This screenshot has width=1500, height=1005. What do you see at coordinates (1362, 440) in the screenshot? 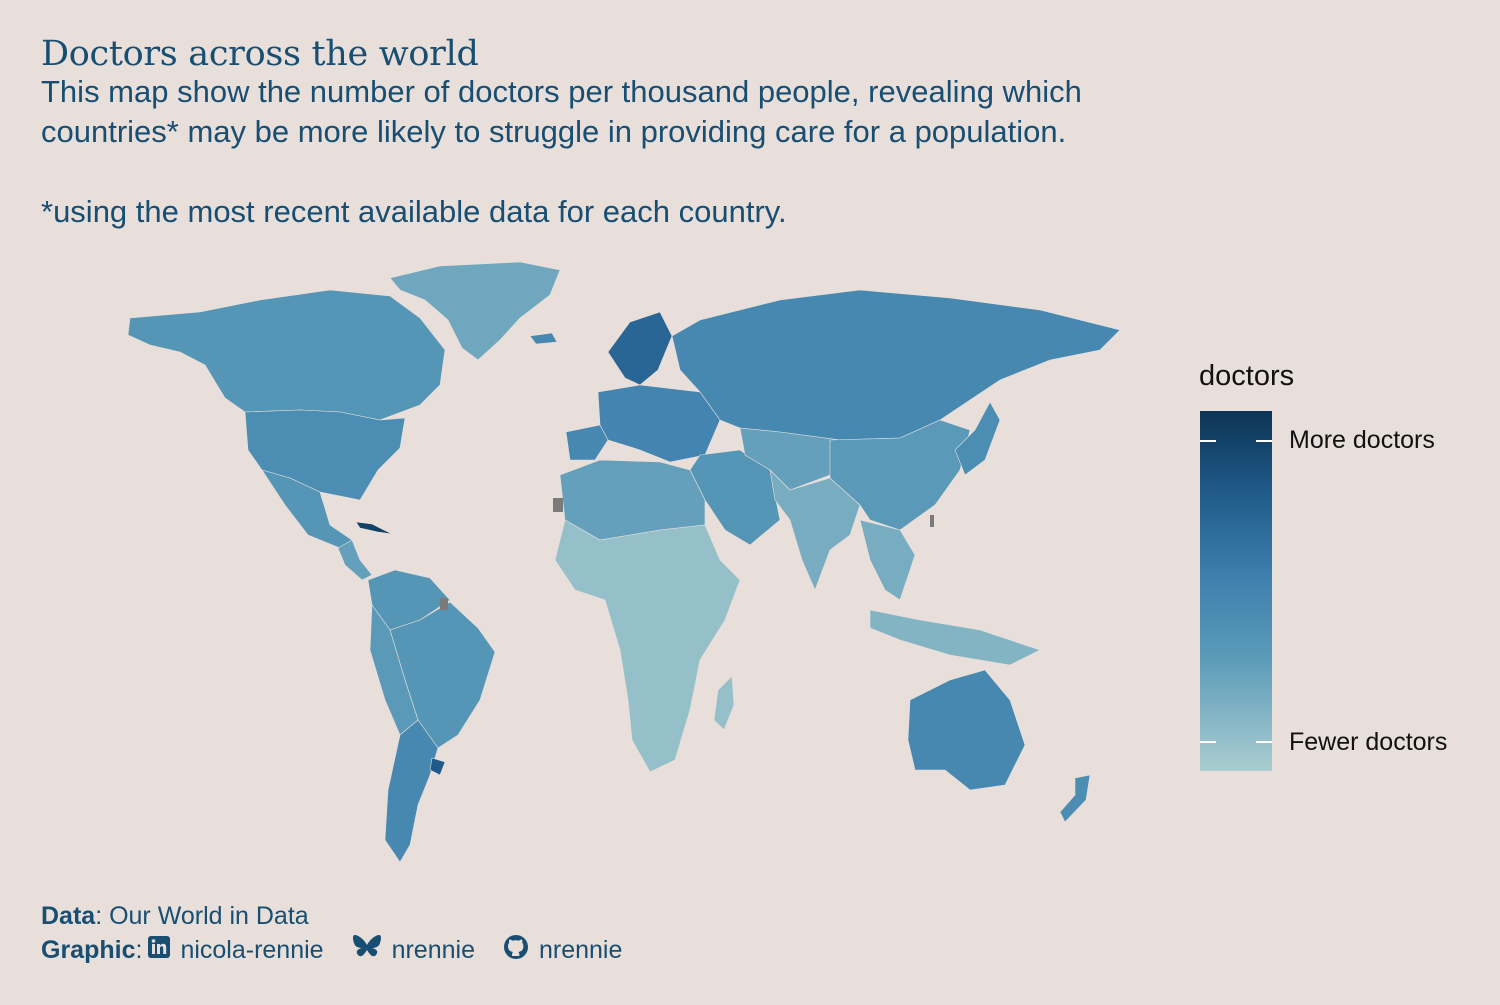
I see `legend-high-label: More doctors` at bounding box center [1362, 440].